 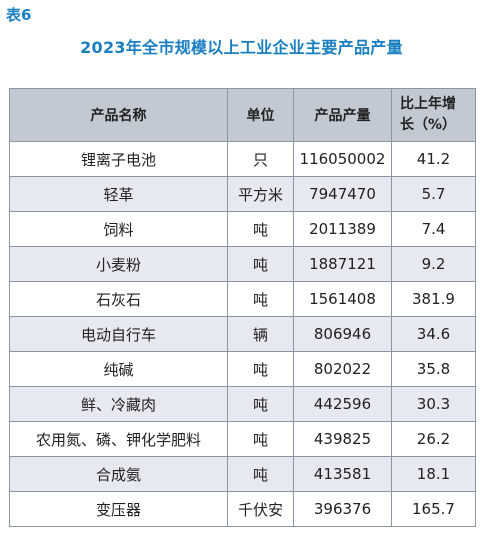 What do you see at coordinates (118, 264) in the screenshot?
I see `product-name: 小麦粉` at bounding box center [118, 264].